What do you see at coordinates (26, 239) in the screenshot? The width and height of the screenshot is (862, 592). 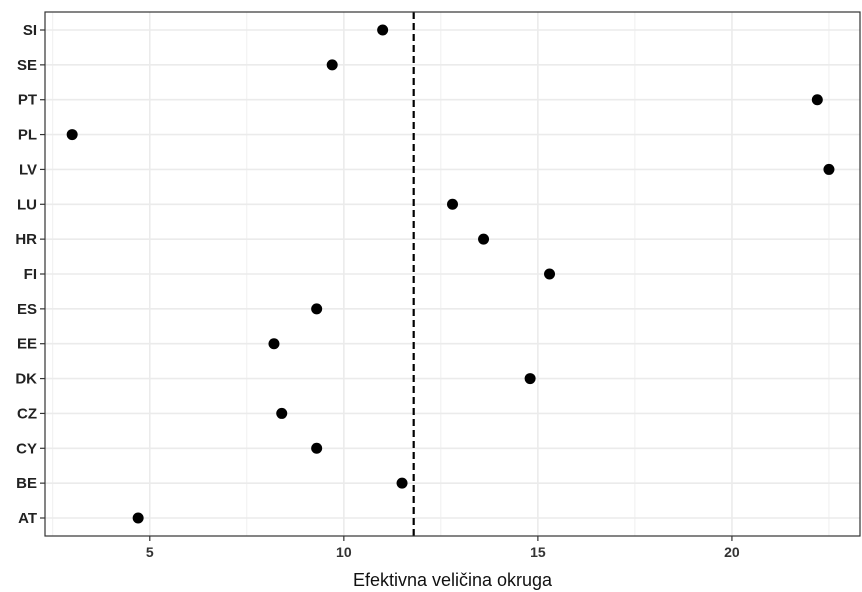 I see `y-tick-label-hr: HR` at bounding box center [26, 239].